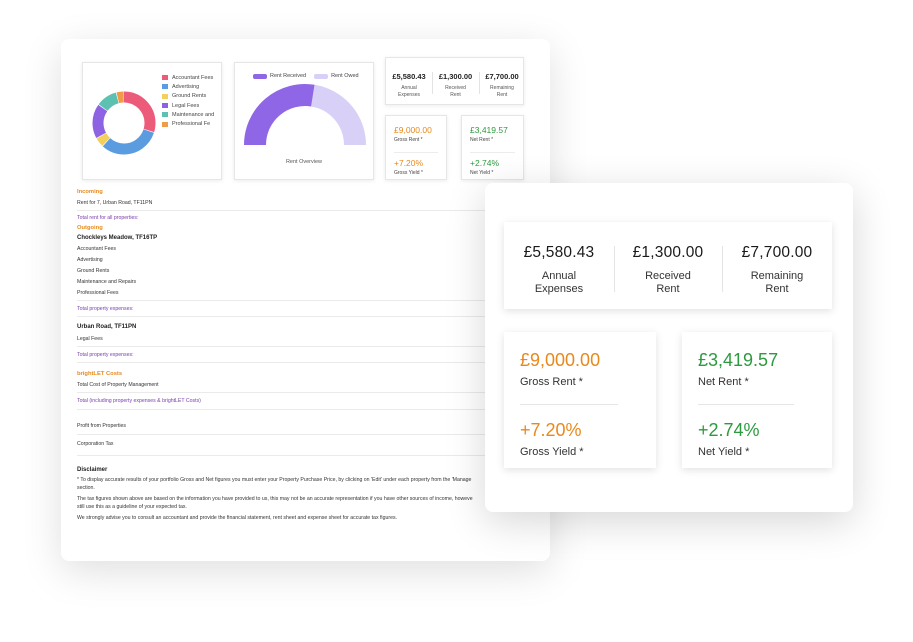 The height and width of the screenshot is (642, 913). What do you see at coordinates (92, 470) in the screenshot?
I see `disclaimer-heading: Disclaimer` at bounding box center [92, 470].